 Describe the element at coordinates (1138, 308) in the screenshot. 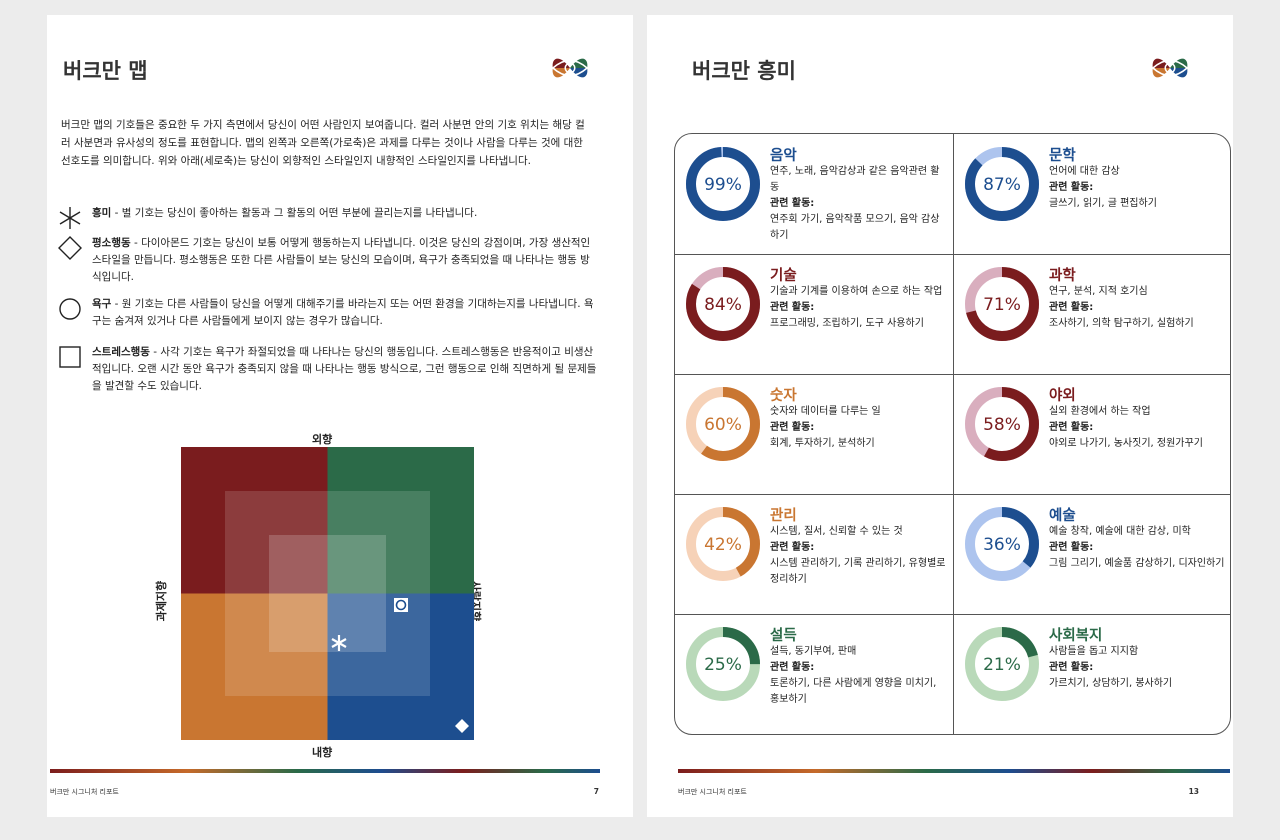

I see `interest-description-block: 연구, 분석, 지적 호기심 관련 활동: 조사하기, 의학 탐구하기, 실험하기` at that location.